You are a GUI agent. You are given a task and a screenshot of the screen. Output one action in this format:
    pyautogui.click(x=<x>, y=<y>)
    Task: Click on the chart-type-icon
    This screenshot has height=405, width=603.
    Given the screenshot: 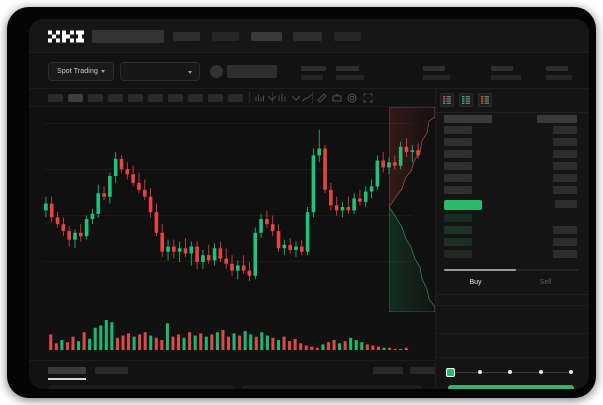 What is the action you would take?
    pyautogui.click(x=283, y=98)
    